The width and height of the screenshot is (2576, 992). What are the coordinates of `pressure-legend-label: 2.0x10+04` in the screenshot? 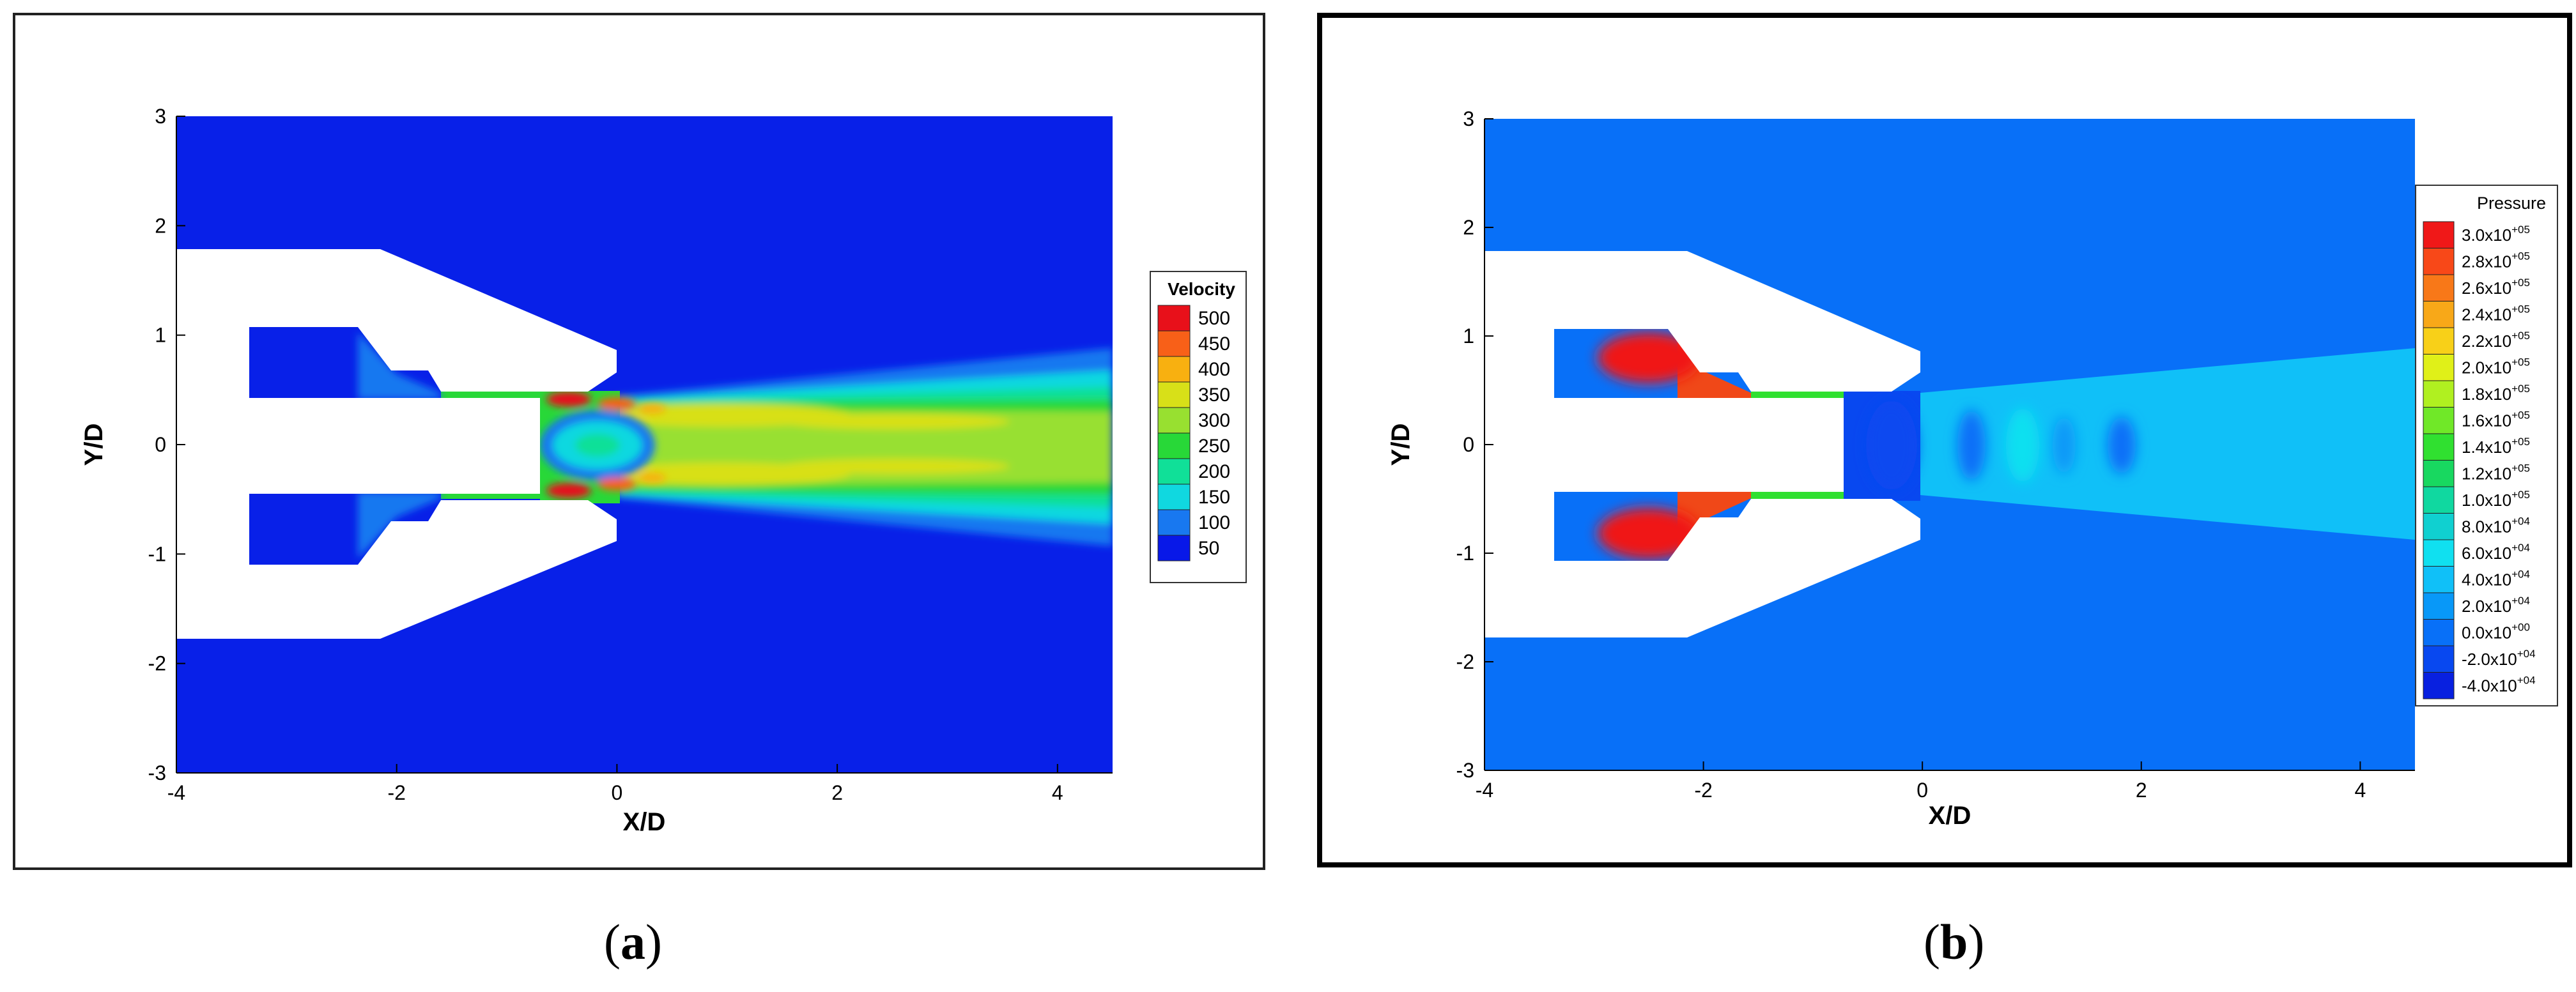 It's located at (2496, 605).